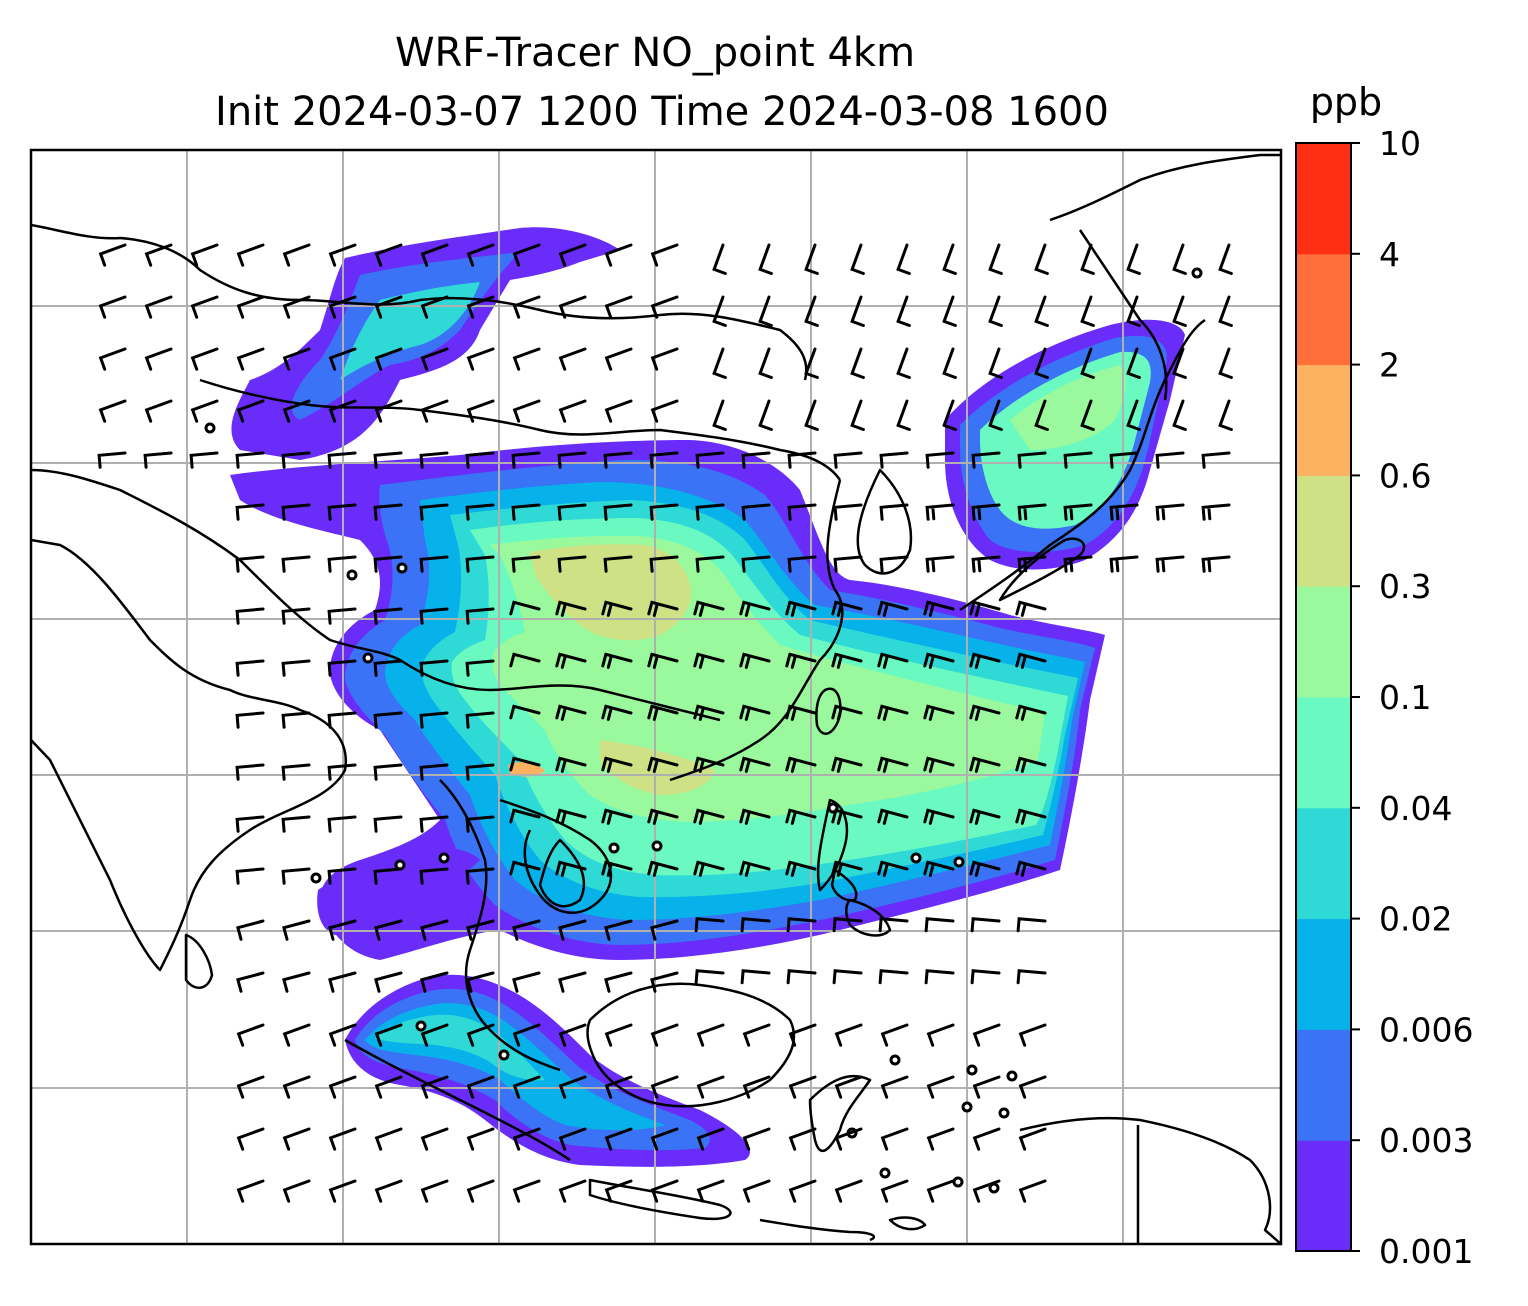  I want to click on colorbar: ppb 0.001 0.003 0.006 0.02 0.04 0.1 0.3 0.6 2 4 10, so click(1384, 675).